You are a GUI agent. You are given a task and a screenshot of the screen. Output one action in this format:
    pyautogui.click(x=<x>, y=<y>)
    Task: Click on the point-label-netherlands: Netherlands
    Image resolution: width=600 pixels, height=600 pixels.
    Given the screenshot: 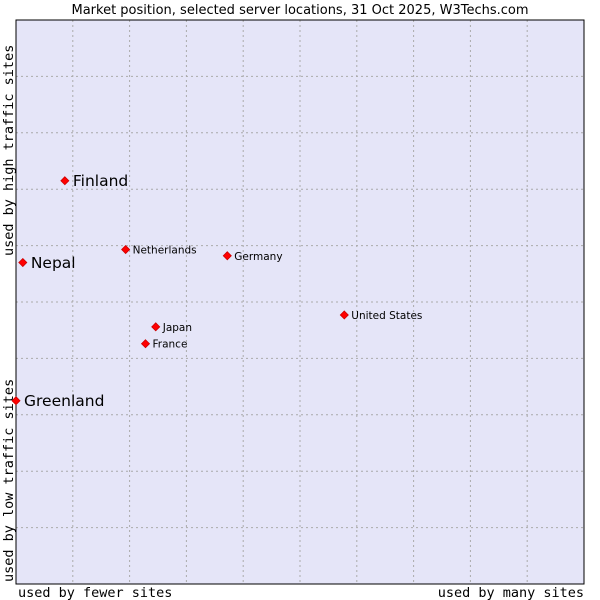 What is the action you would take?
    pyautogui.click(x=165, y=251)
    